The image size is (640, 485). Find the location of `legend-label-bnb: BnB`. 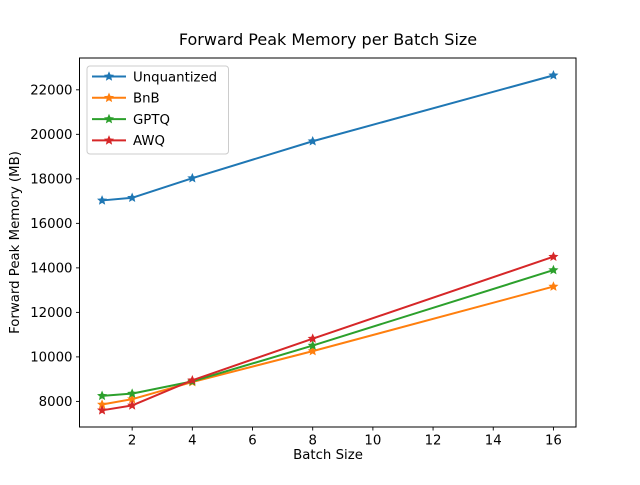

legend-label-bnb: BnB is located at coordinates (146, 99).